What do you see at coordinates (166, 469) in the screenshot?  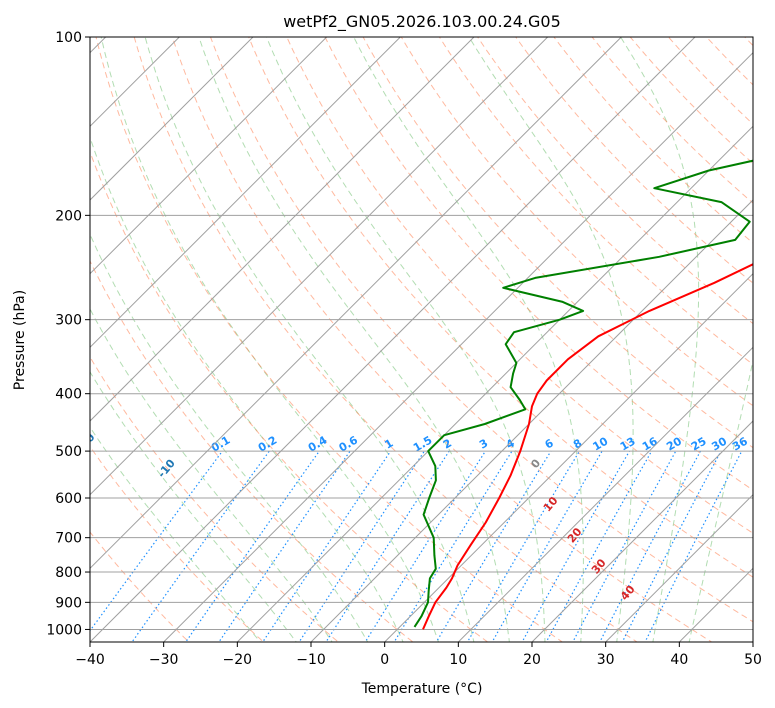 I see `dry-adiabat-label: -10` at bounding box center [166, 469].